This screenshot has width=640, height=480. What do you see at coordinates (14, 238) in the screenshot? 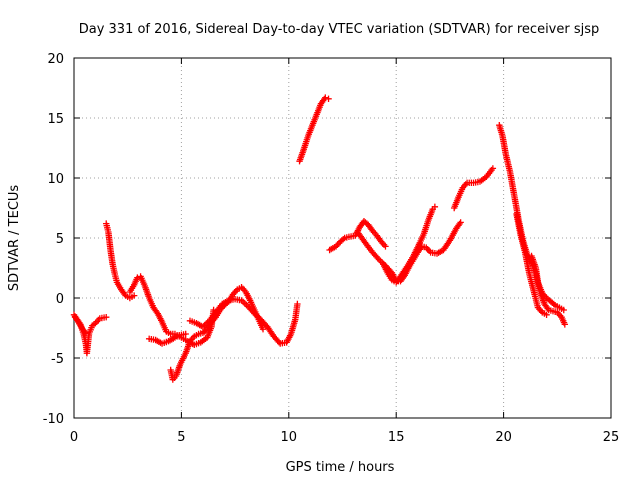
I see `y-axis-label: SDTVAR / TECUs` at bounding box center [14, 238].